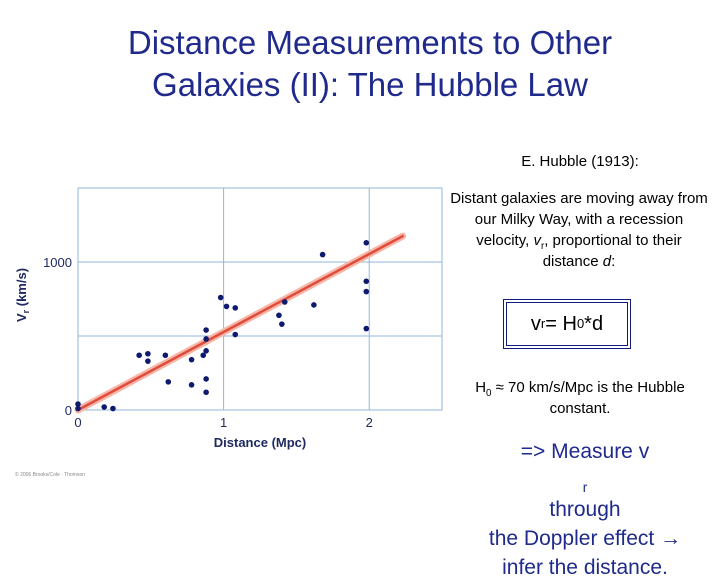 The image size is (720, 582). Describe the element at coordinates (542, 246) in the screenshot. I see `desc-r: r` at that location.